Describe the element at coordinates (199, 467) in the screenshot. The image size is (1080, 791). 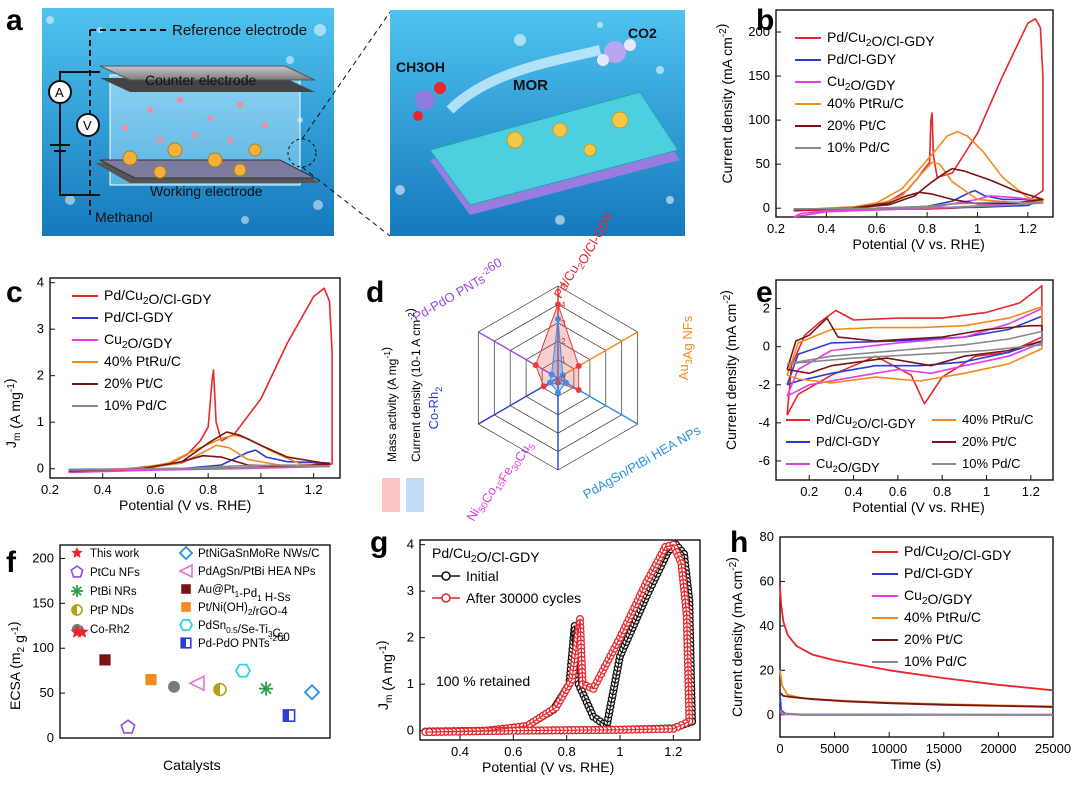
I see `line-pdc` at that location.